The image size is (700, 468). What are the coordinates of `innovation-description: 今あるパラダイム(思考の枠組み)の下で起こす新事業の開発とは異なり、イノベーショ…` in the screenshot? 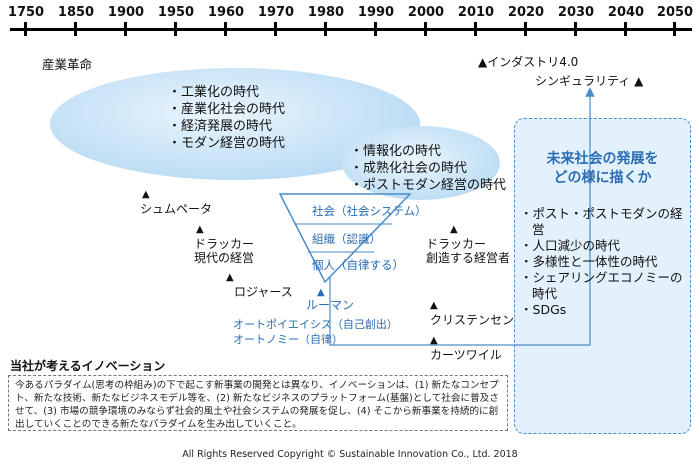 It's located at (258, 403).